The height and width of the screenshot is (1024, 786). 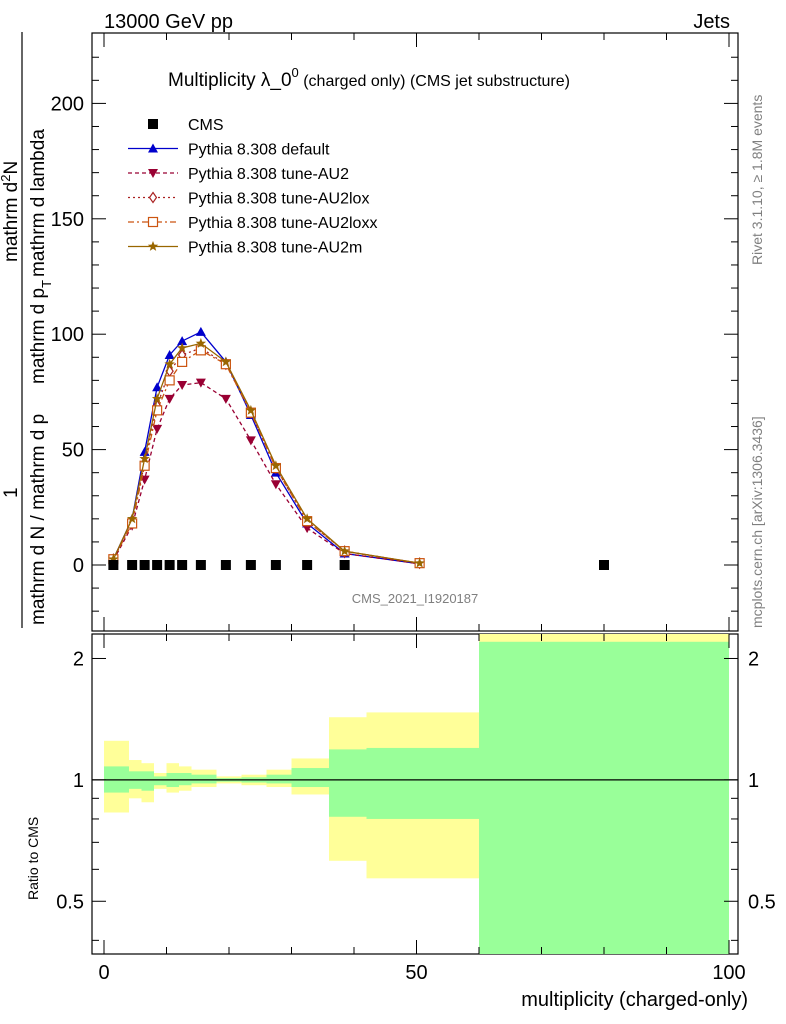 I want to click on ratio-tick-label-right: 2, so click(x=753, y=659).